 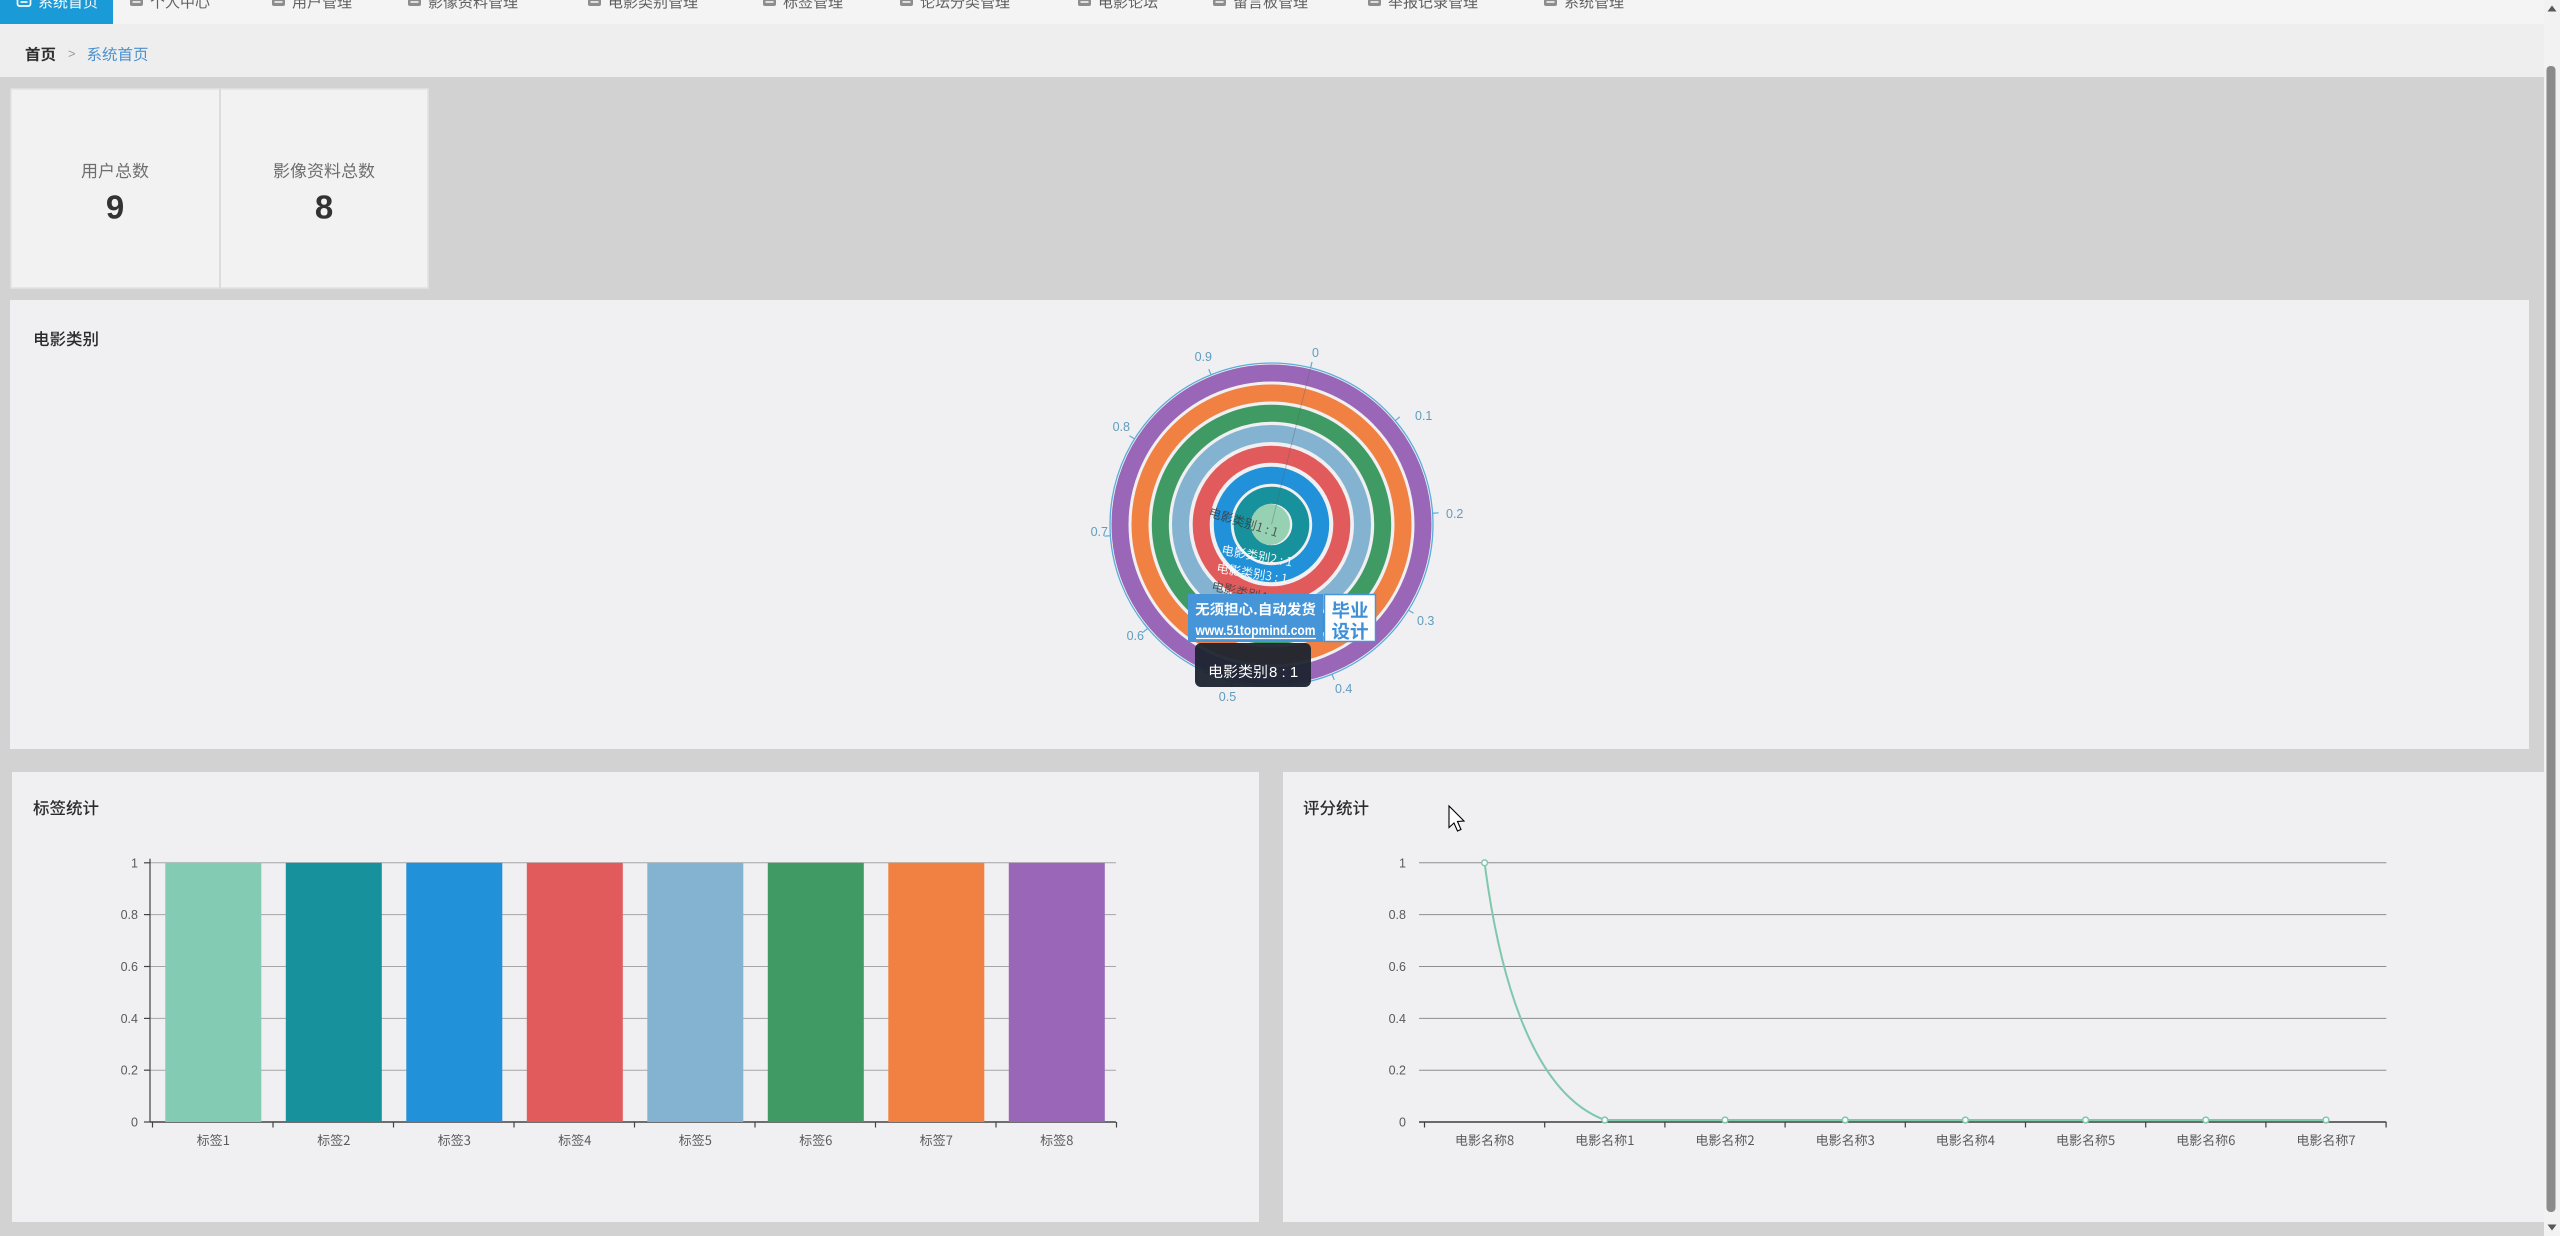 What do you see at coordinates (1283, 672) in the screenshot?
I see `svg-text: 8 : 1` at bounding box center [1283, 672].